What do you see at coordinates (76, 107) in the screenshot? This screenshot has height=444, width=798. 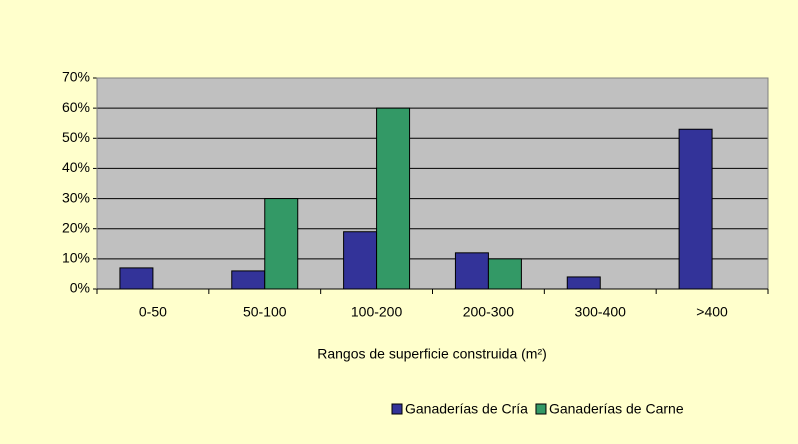 I see `y-tick-label: 60%` at bounding box center [76, 107].